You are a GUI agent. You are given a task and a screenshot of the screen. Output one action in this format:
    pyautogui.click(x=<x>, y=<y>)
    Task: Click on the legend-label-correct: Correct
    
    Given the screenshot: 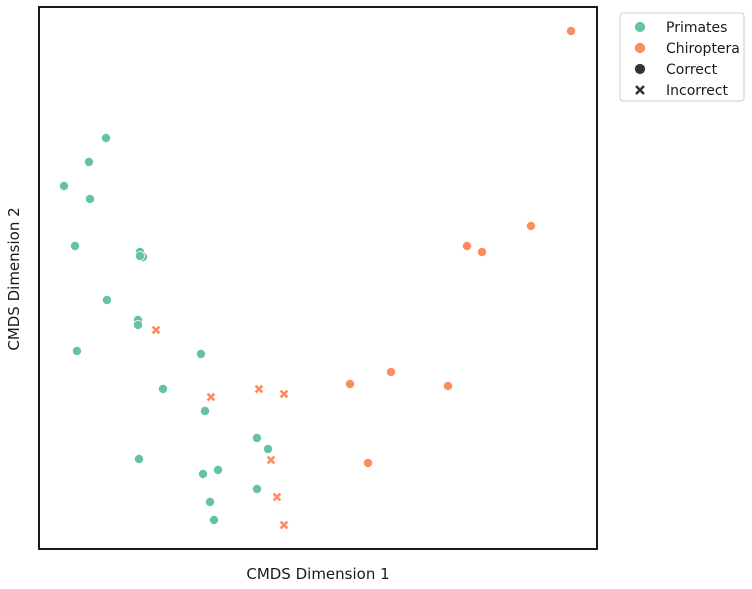 What is the action you would take?
    pyautogui.click(x=692, y=70)
    